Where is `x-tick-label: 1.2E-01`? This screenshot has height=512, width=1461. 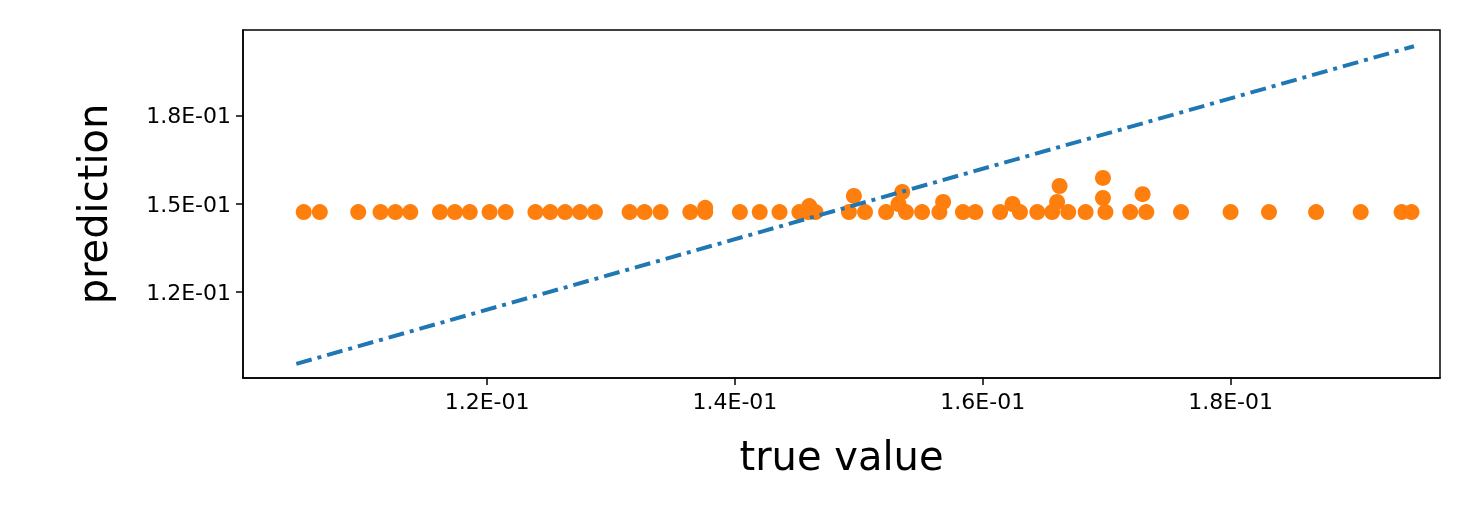 x-tick-label: 1.2E-01 is located at coordinates (487, 401).